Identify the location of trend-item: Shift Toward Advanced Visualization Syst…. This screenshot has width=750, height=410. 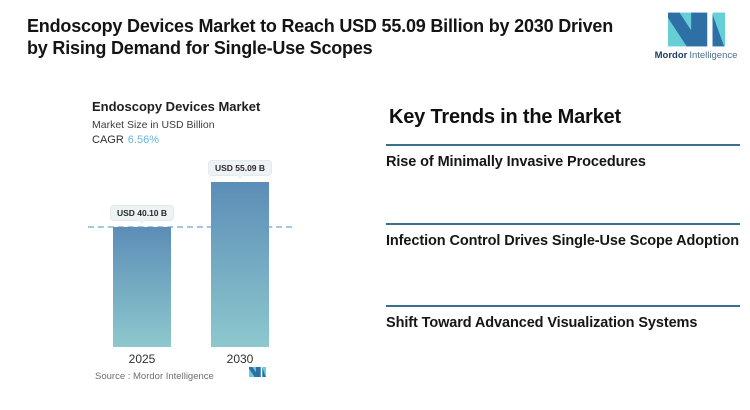
(563, 318).